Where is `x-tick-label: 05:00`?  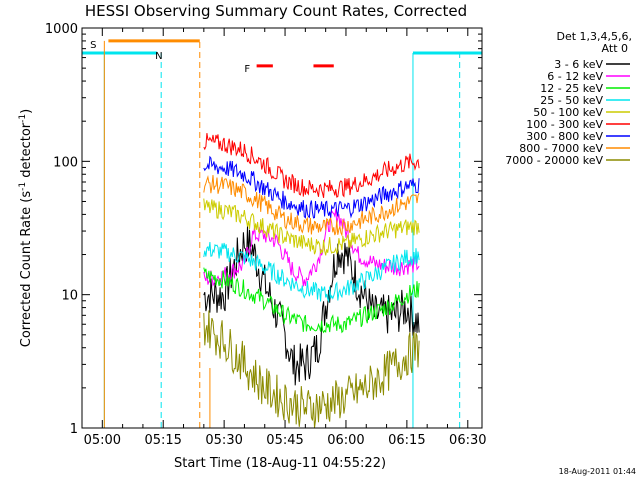
x-tick-label: 05:00 is located at coordinates (102, 440).